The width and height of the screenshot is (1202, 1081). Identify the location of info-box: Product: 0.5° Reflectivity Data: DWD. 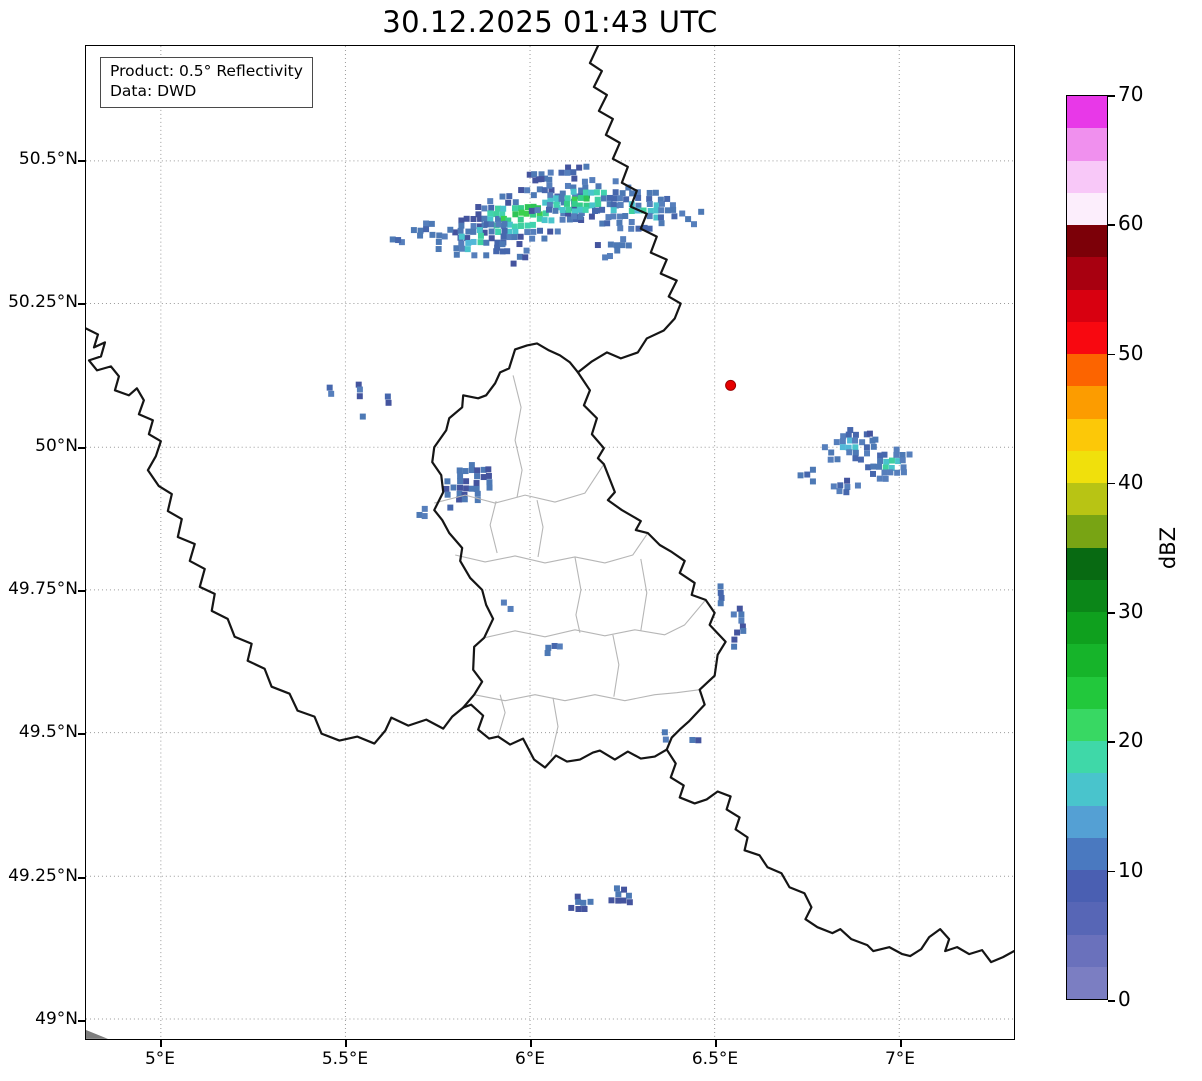
(206, 82).